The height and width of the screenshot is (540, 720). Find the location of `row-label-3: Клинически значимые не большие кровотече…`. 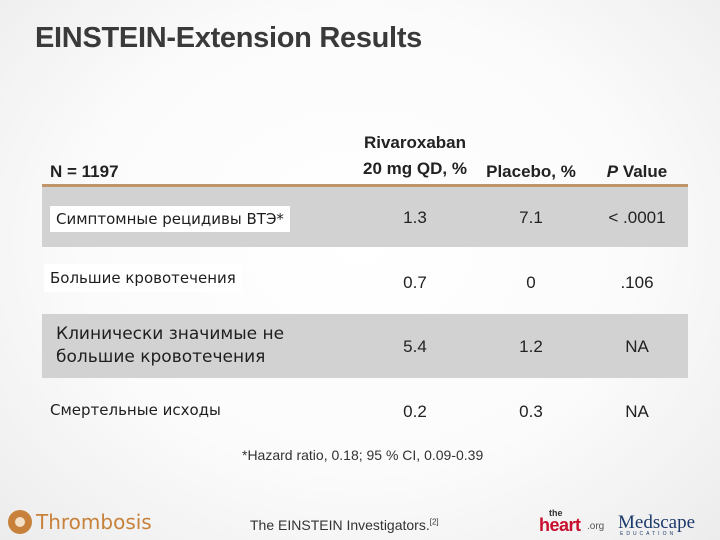

row-label-3: Клинически значимые не большие кровотече… is located at coordinates (170, 345).